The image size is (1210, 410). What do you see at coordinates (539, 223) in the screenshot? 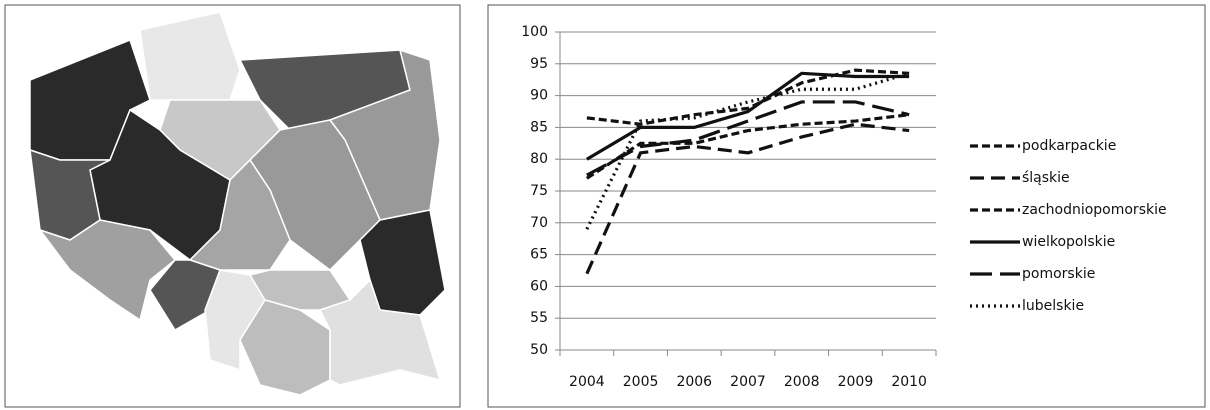
I see `y-tick-label: 70` at bounding box center [539, 223].